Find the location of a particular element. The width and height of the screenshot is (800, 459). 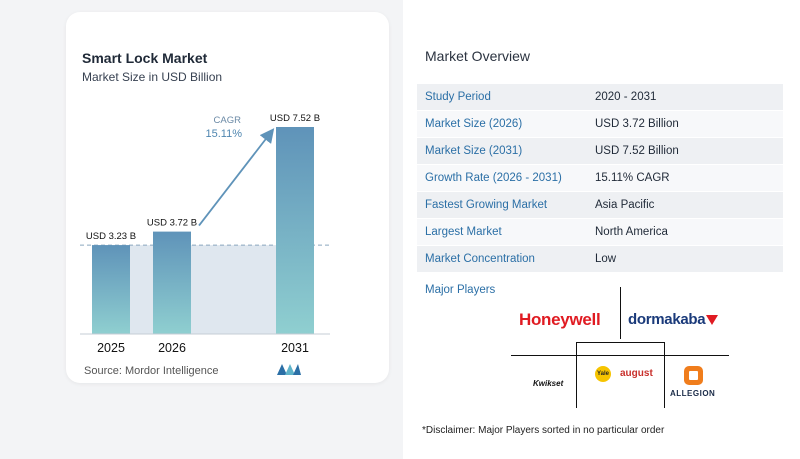

honeywell-logo: Honeywell is located at coordinates (560, 319).